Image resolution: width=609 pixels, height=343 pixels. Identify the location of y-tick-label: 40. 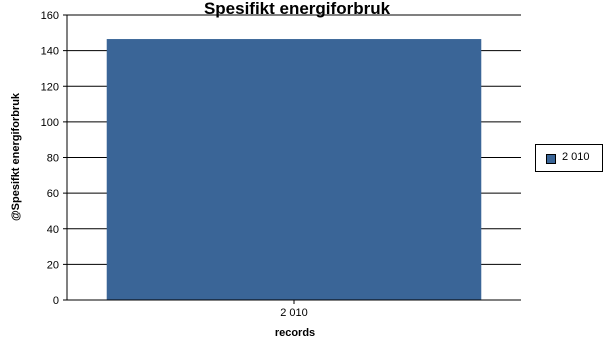
(53, 230).